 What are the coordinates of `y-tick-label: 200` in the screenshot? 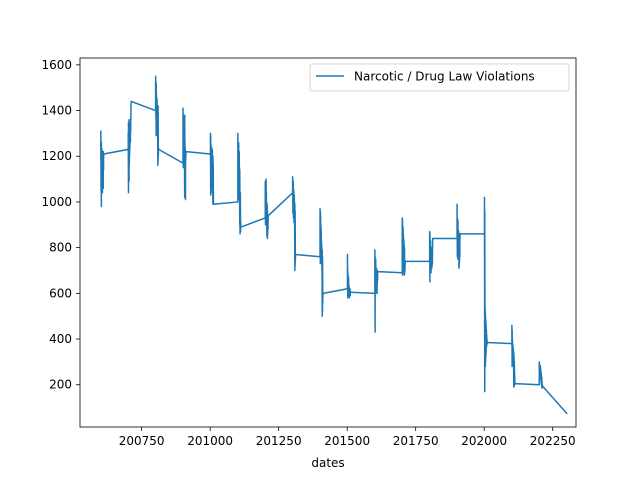 It's located at (60, 385).